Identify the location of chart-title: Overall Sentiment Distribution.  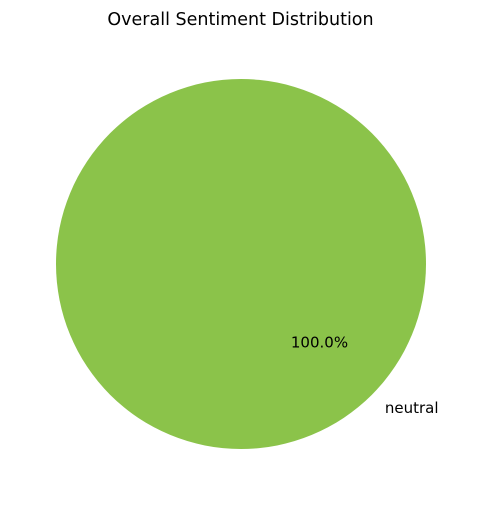
(240, 20).